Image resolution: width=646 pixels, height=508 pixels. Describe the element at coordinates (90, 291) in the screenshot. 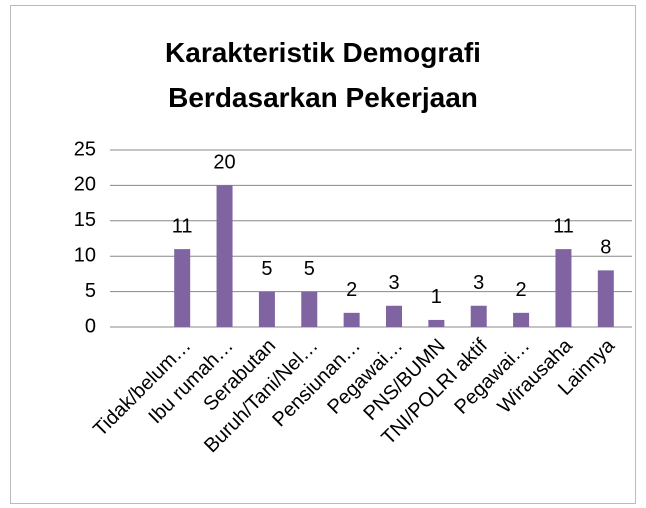

I see `y-tick-label: 5` at that location.